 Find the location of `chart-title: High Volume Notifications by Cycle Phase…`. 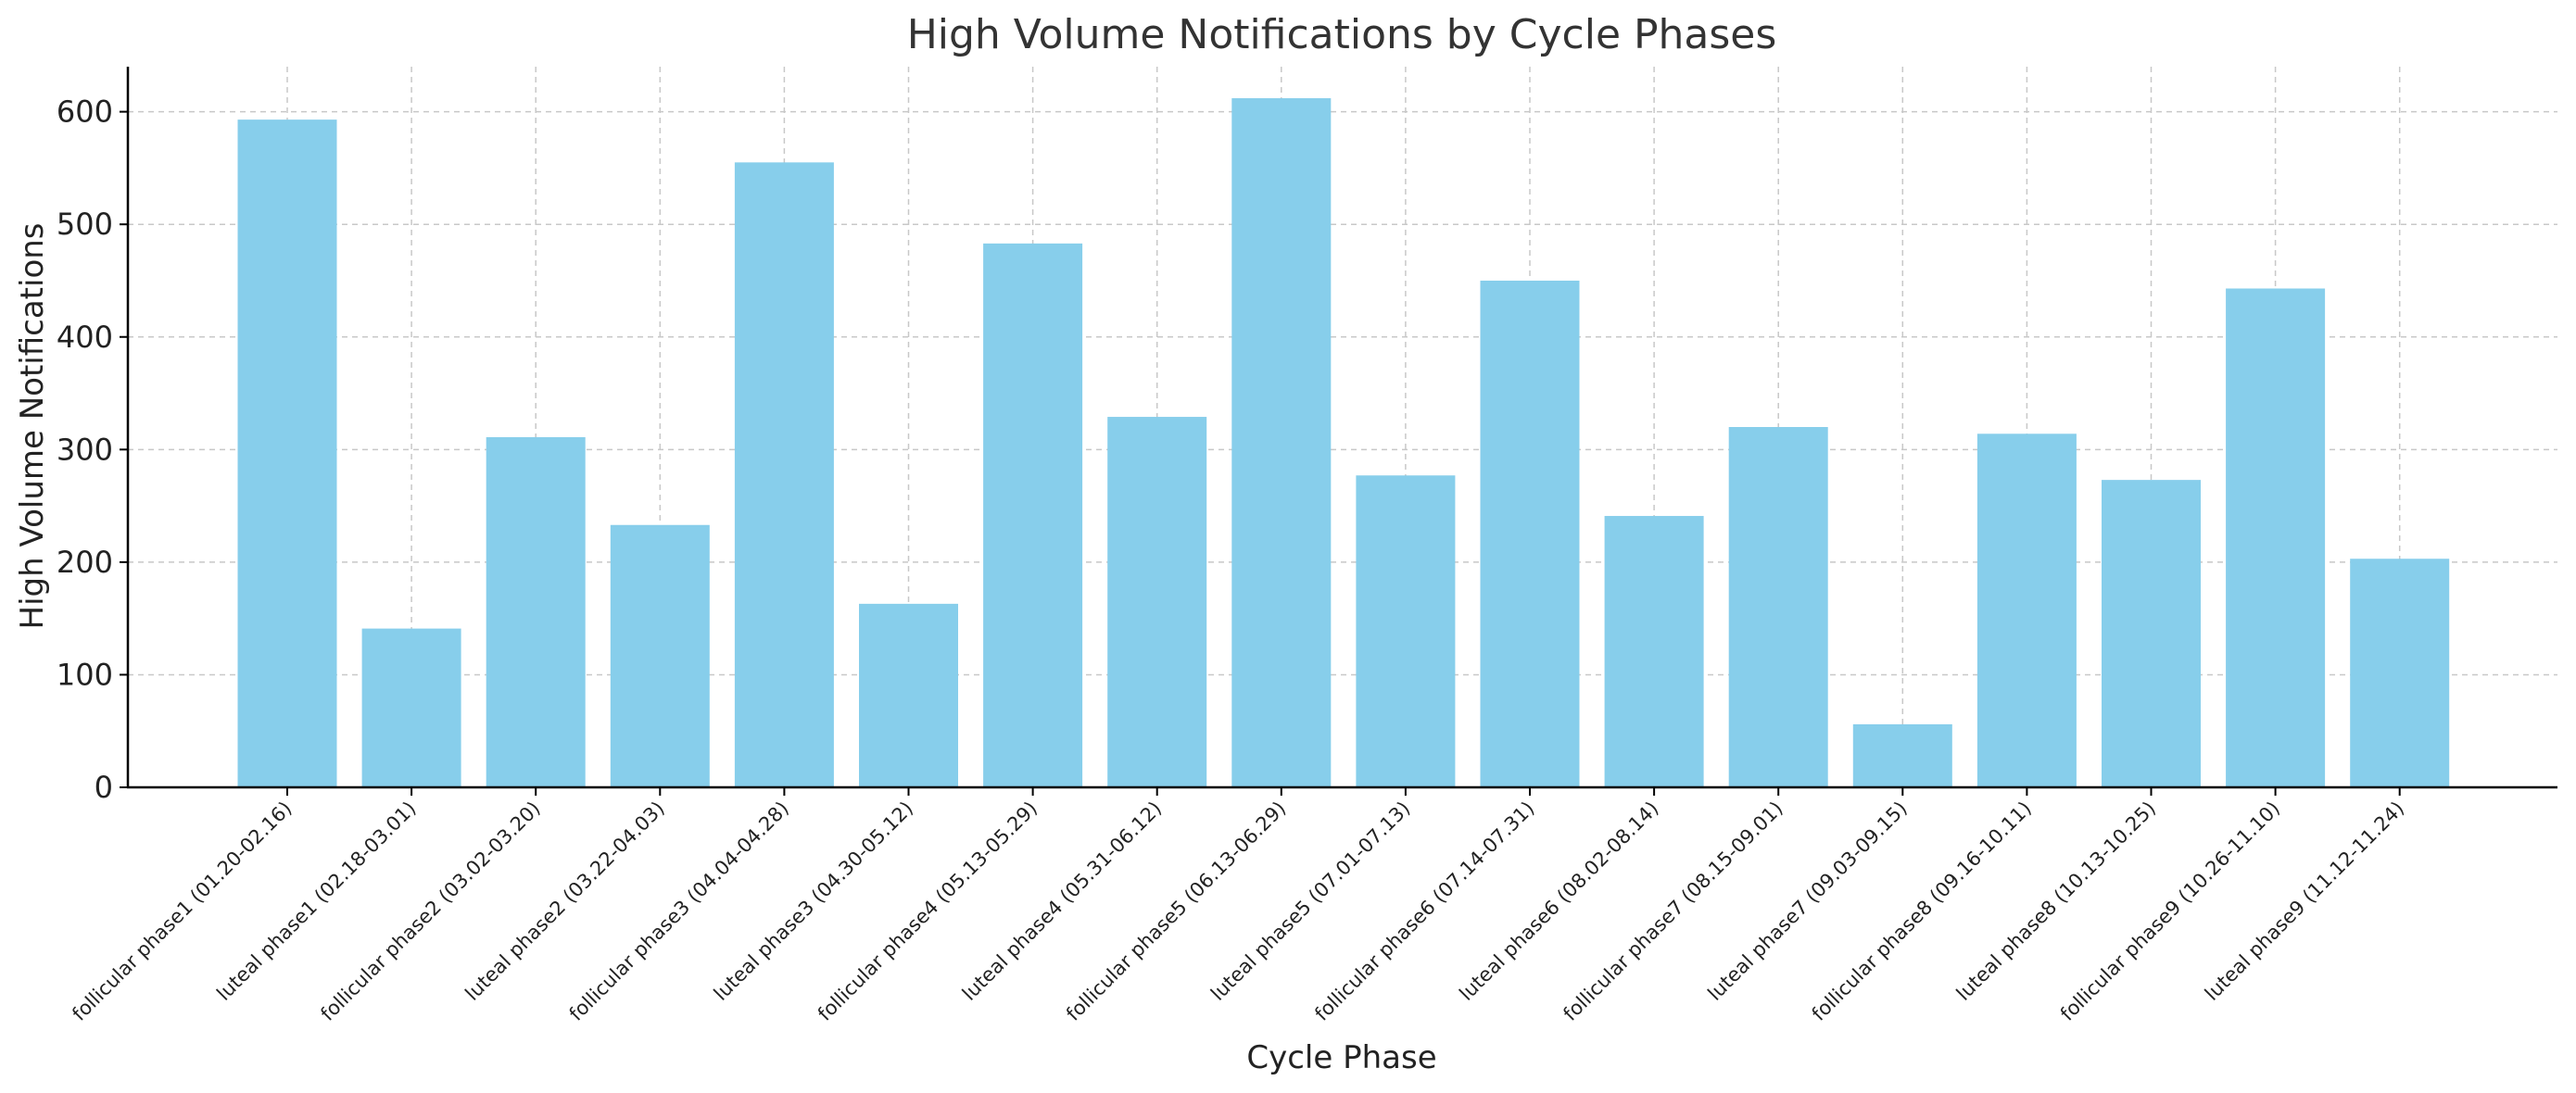

chart-title: High Volume Notifications by Cycle Phase… is located at coordinates (1342, 34).